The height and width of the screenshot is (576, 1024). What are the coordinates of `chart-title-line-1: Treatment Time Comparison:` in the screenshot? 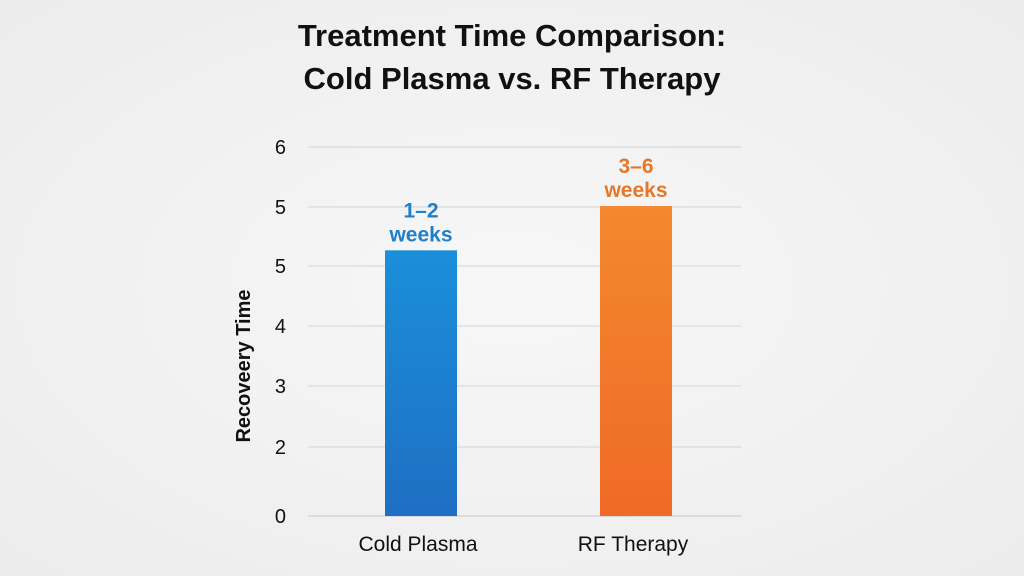 It's located at (512, 35).